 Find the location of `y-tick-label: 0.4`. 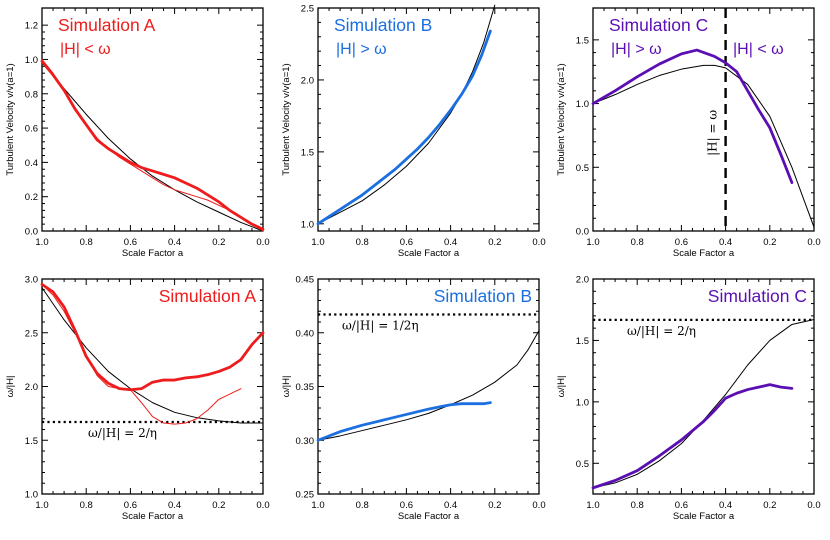

y-tick-label: 0.4 is located at coordinates (31, 163).